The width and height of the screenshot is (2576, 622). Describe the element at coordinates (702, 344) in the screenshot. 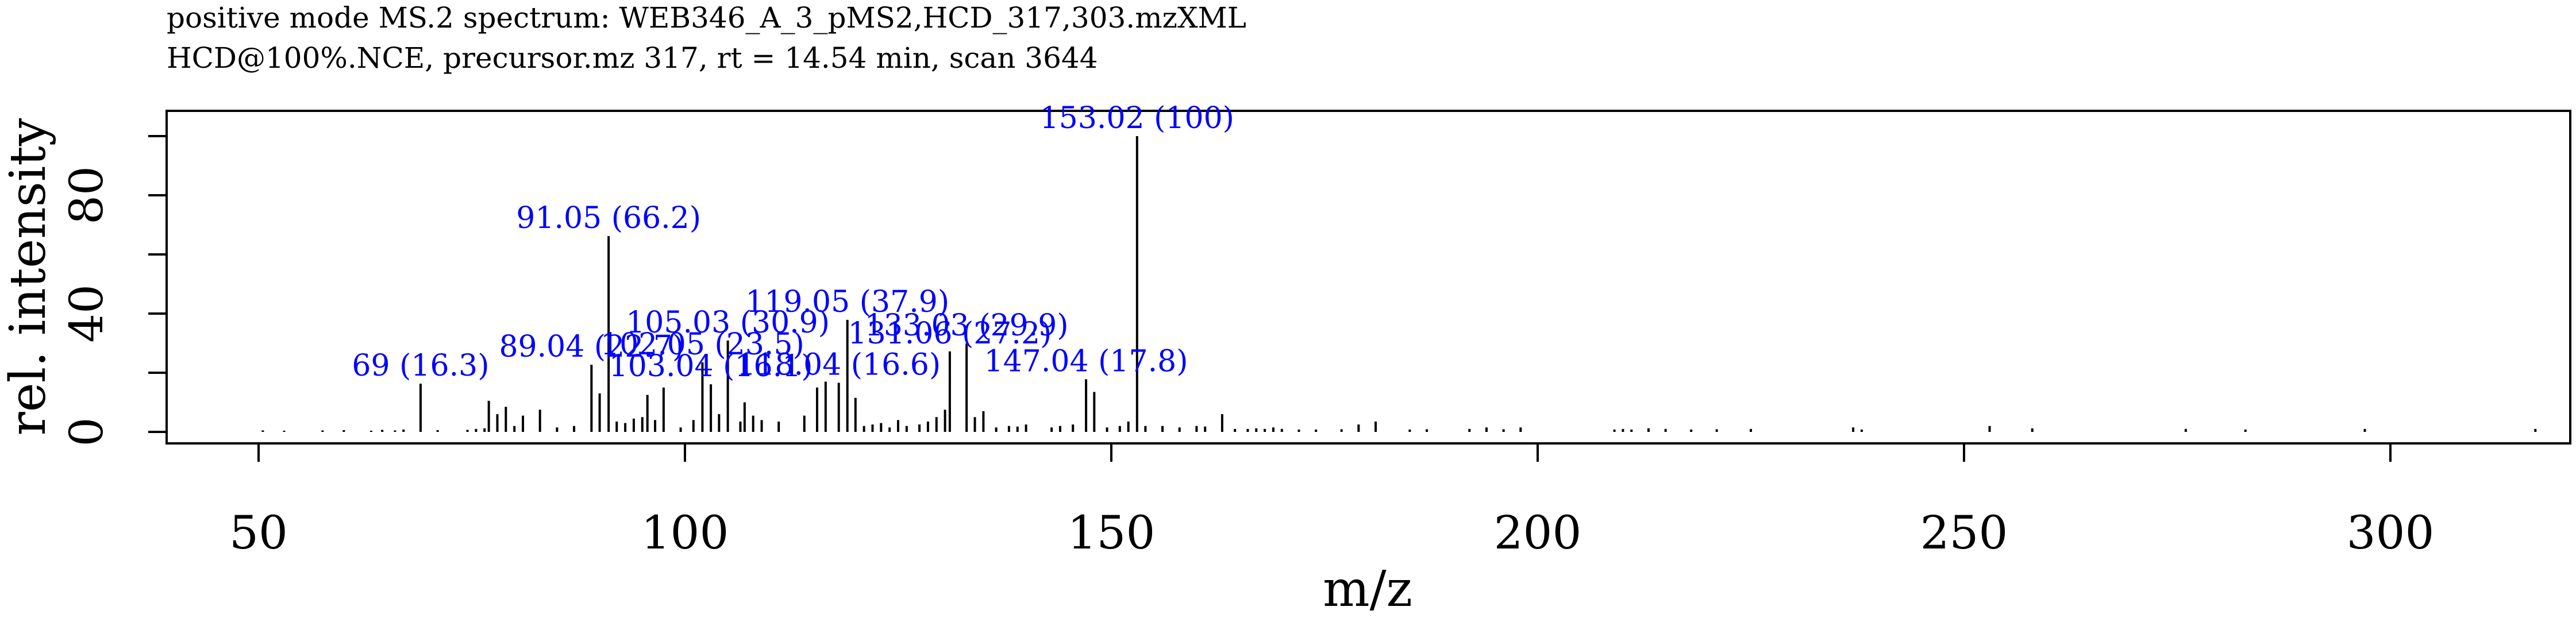

I see `peak-label: 102.05 (23.5)` at that location.